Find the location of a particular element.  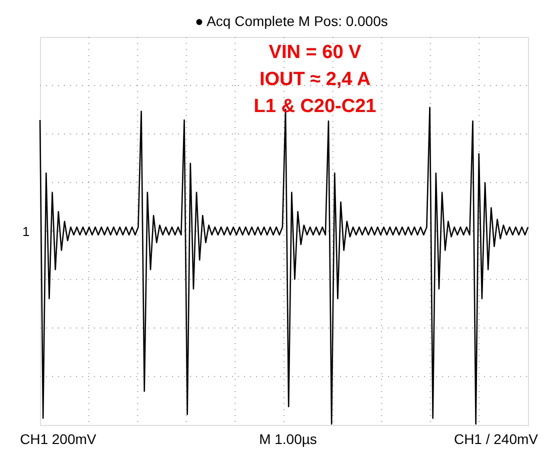

annotation: L1 & C20-C21 is located at coordinates (315, 106).